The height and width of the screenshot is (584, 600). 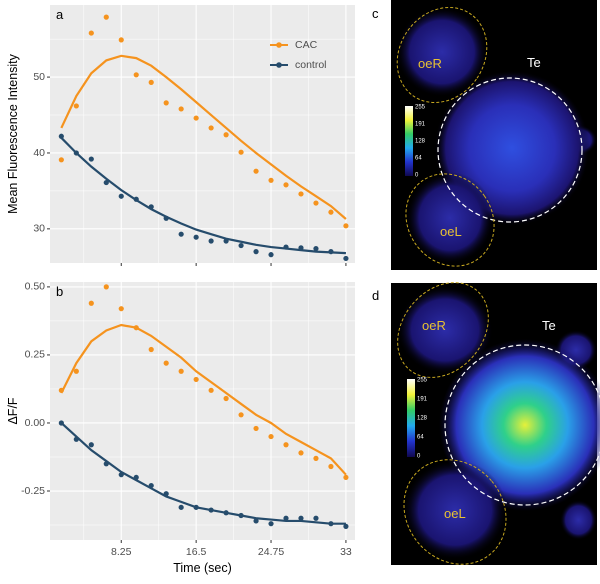 I want to click on y-tick-label: 0.25, so click(x=35, y=355).